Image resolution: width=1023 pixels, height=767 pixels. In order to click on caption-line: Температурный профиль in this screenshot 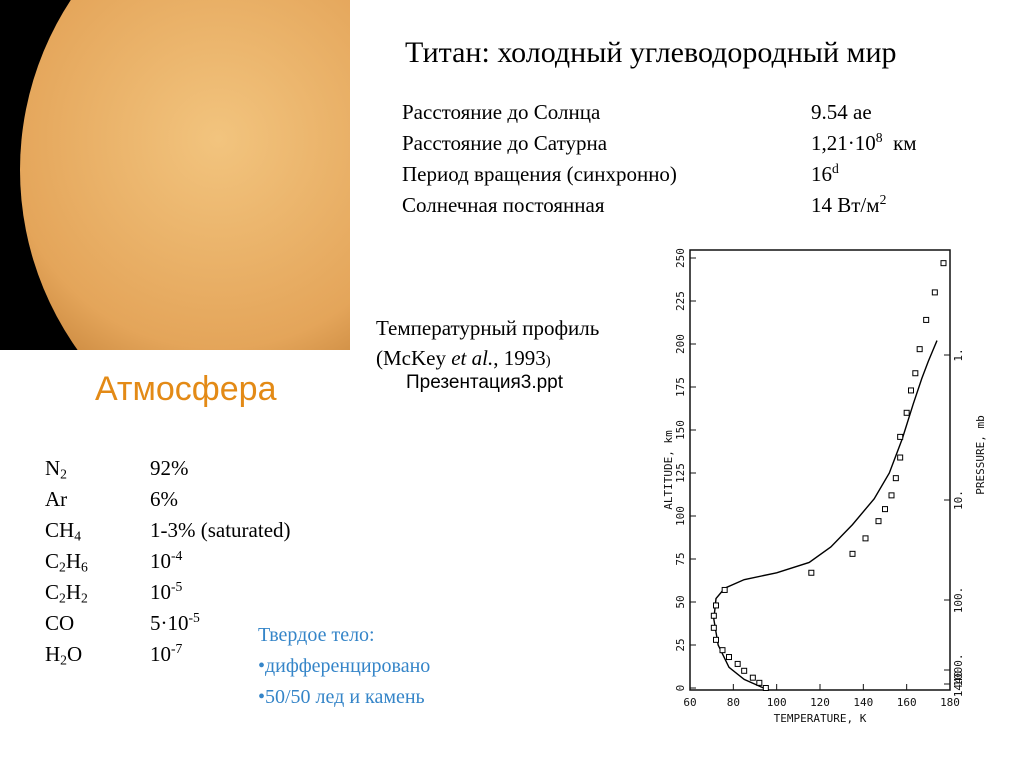, I will do `click(487, 328)`.